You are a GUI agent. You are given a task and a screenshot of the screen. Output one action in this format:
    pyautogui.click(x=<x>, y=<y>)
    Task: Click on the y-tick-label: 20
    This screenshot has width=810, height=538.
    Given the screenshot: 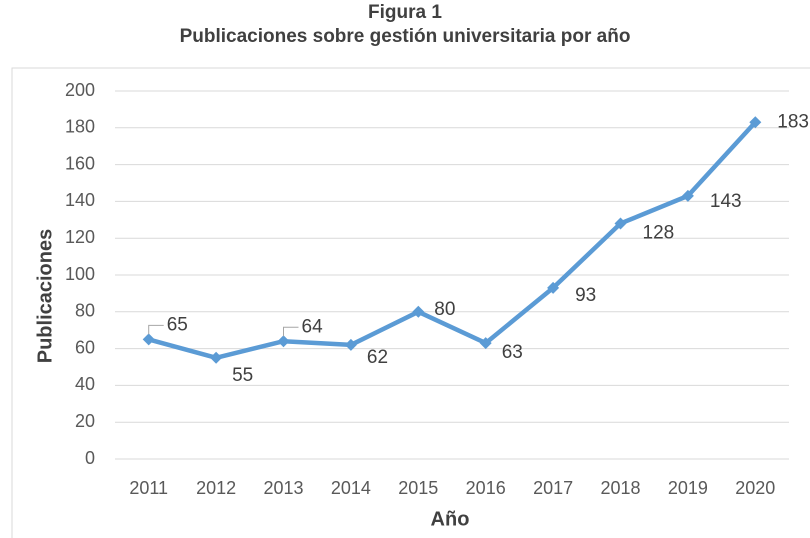 What is the action you would take?
    pyautogui.click(x=85, y=421)
    